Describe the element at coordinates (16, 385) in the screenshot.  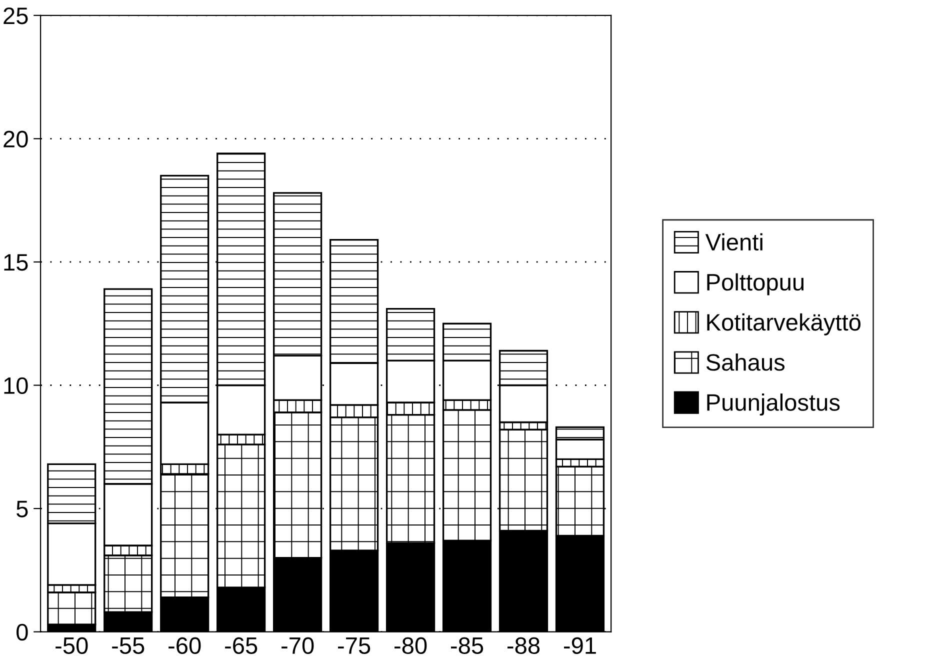
I see `y-tick-label: 10` at that location.